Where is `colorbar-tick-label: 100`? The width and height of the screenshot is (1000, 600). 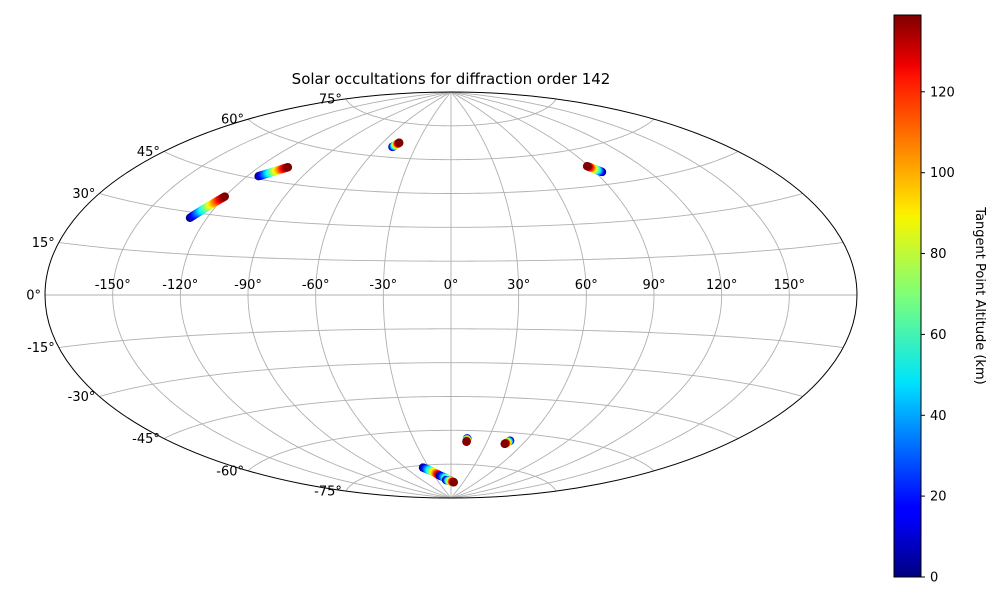 colorbar-tick-label: 100 is located at coordinates (942, 173).